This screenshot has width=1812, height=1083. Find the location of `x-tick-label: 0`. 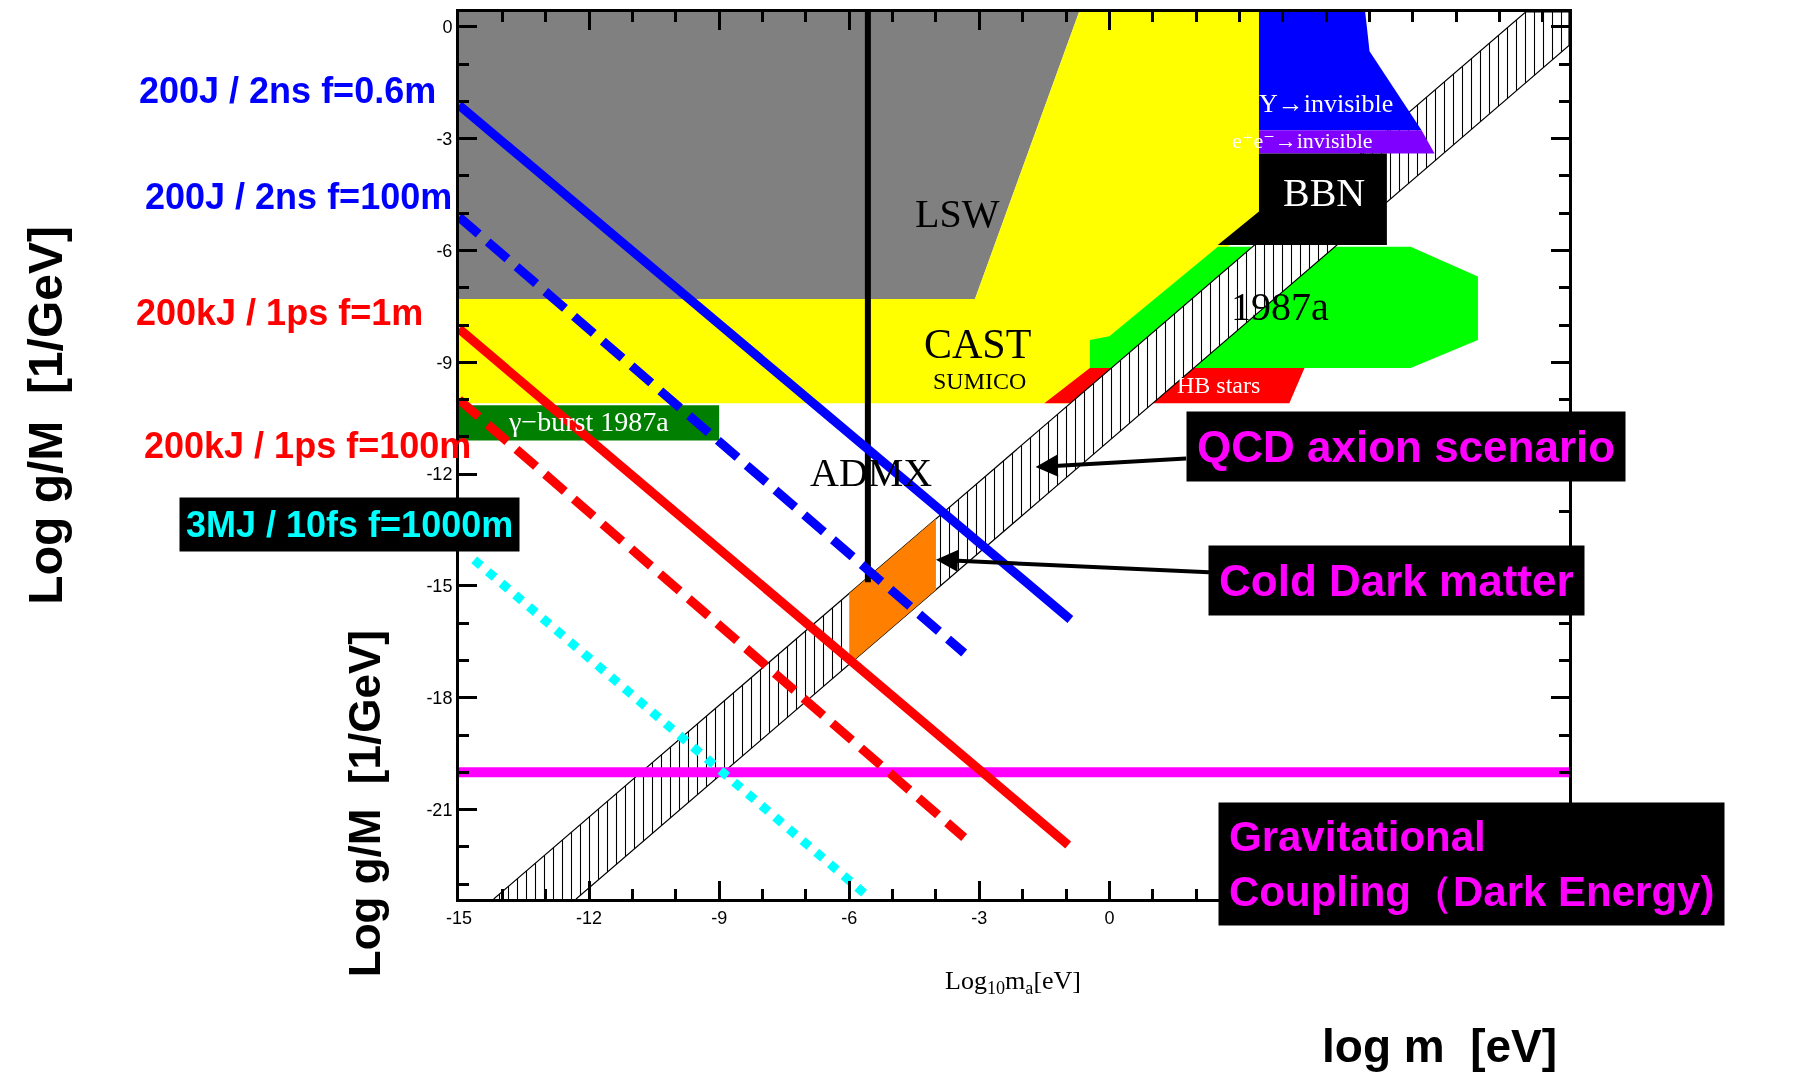

x-tick-label: 0 is located at coordinates (1109, 917).